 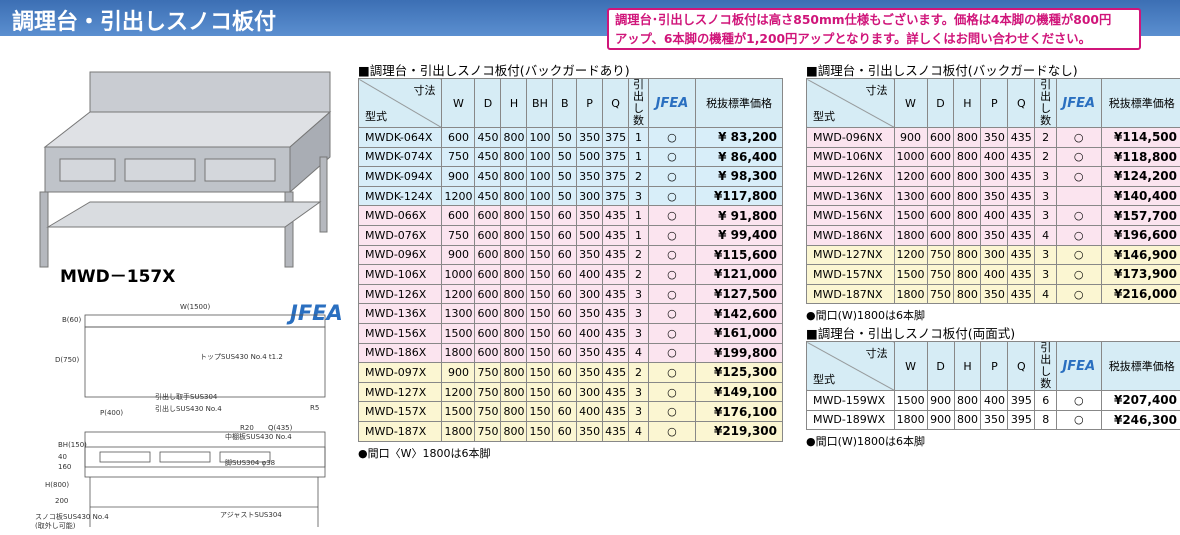 What do you see at coordinates (967, 366) in the screenshot?
I see `column-header: H` at bounding box center [967, 366].